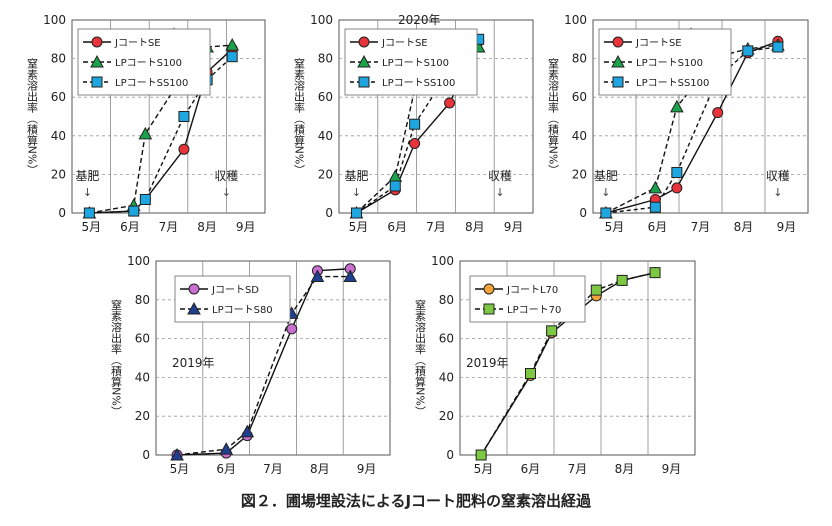  What do you see at coordinates (193, 363) in the screenshot?
I see `chart-title: 2019年` at bounding box center [193, 363].